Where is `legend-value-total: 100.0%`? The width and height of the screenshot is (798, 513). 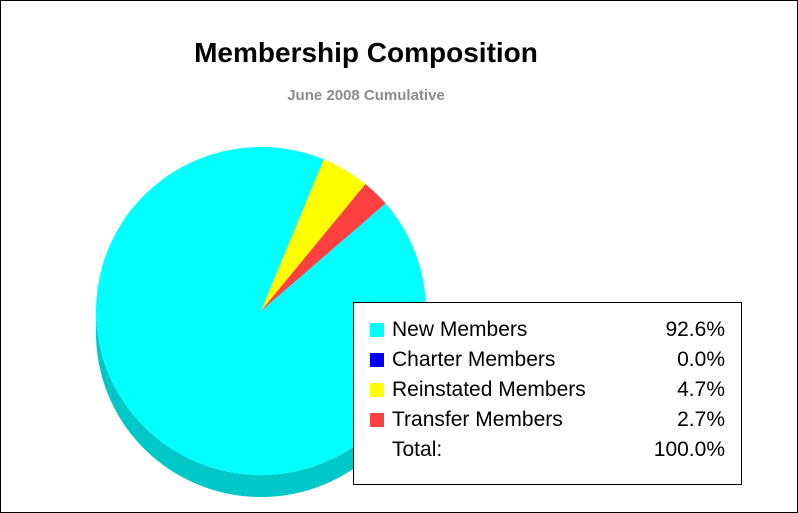 legend-value-total: 100.0% is located at coordinates (689, 449).